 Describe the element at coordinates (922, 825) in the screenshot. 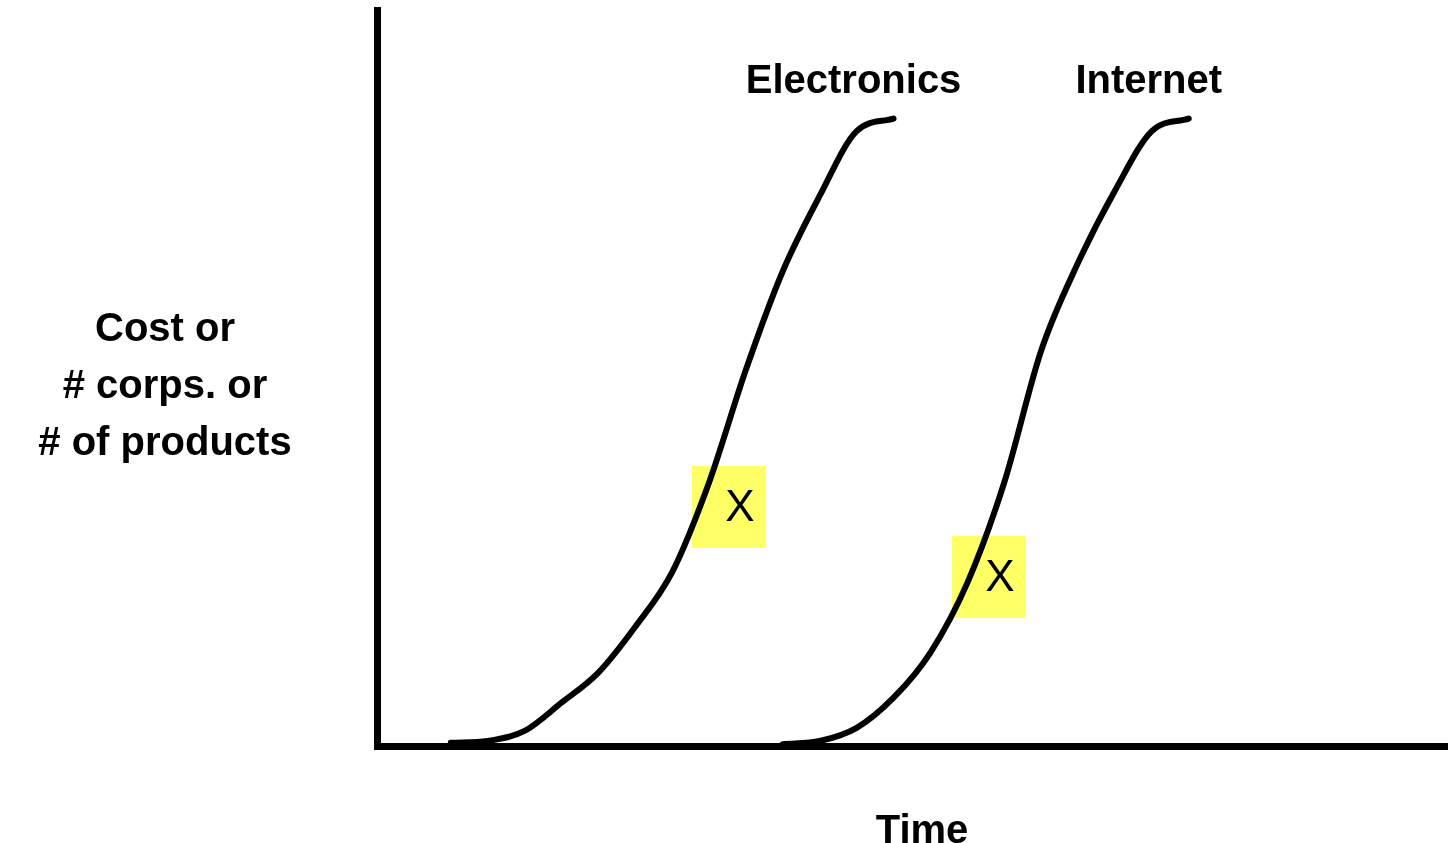

I see `x-axis-title: Time` at that location.